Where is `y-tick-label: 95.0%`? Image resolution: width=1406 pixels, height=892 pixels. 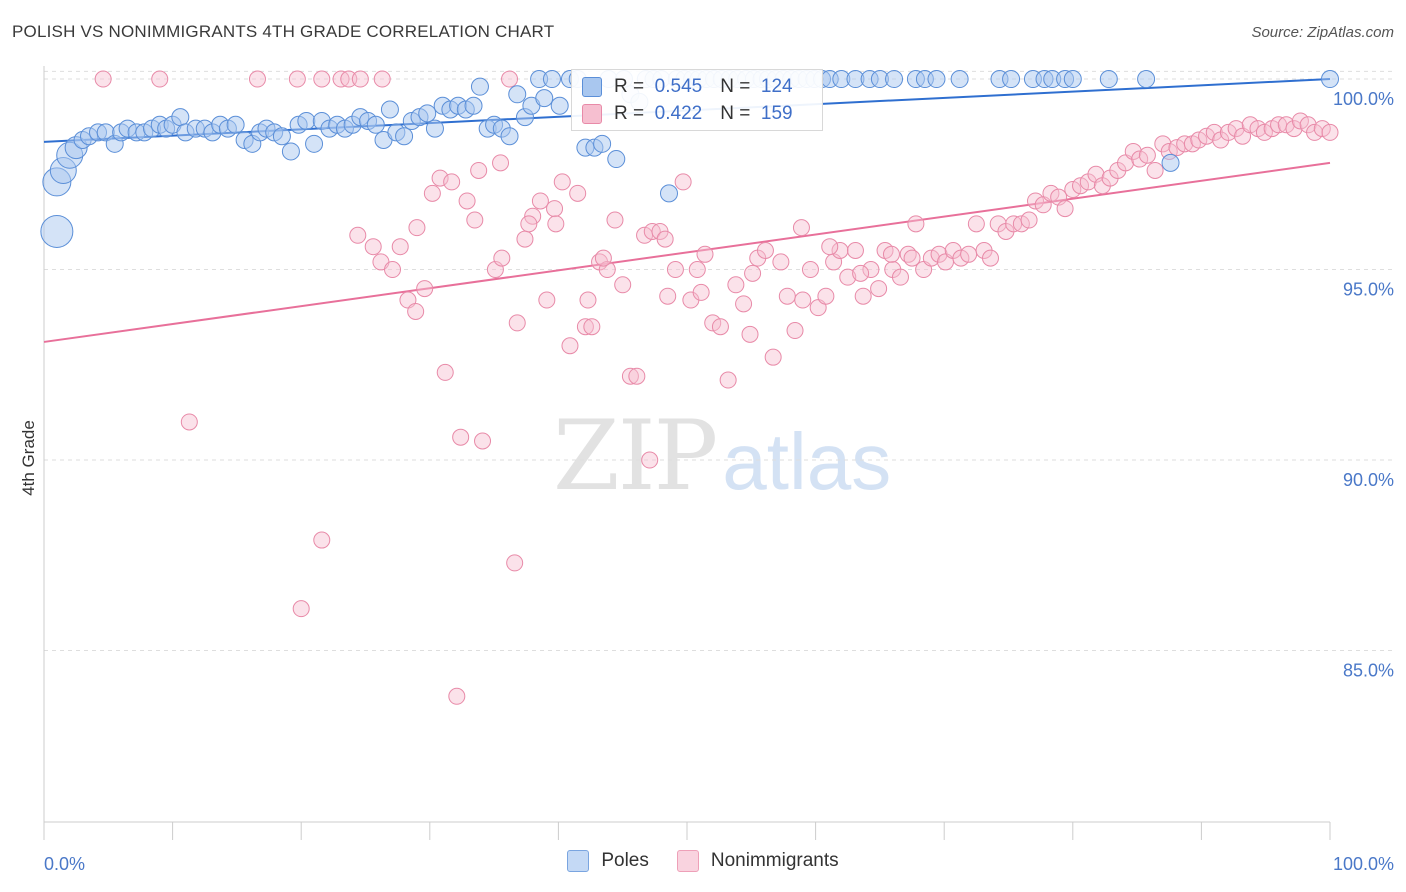 y-tick-label: 95.0% is located at coordinates (1368, 290).